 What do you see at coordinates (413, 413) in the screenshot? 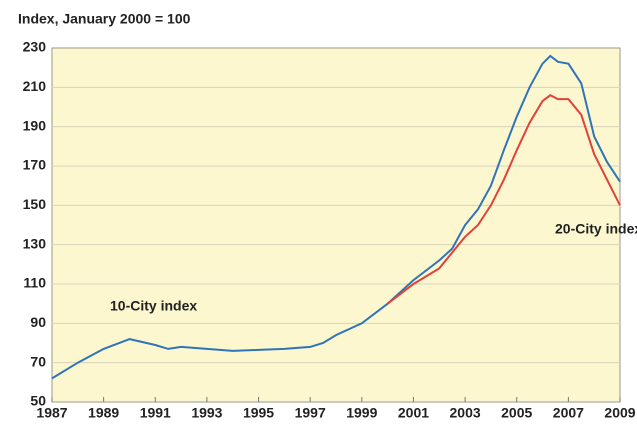
I see `x-tick-label: 2001` at bounding box center [413, 413].